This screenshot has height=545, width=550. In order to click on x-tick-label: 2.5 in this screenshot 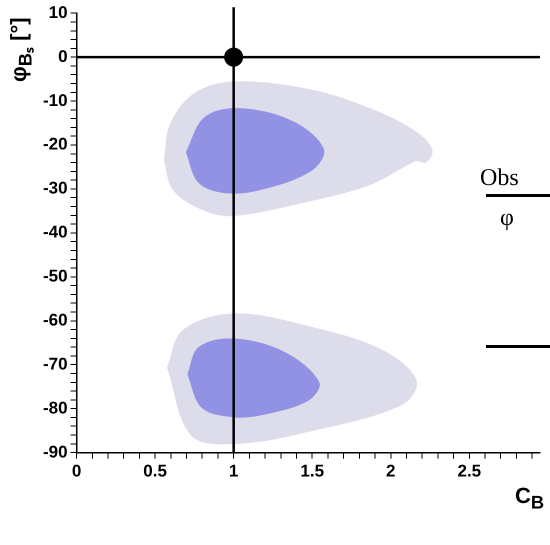, I will do `click(469, 470)`.